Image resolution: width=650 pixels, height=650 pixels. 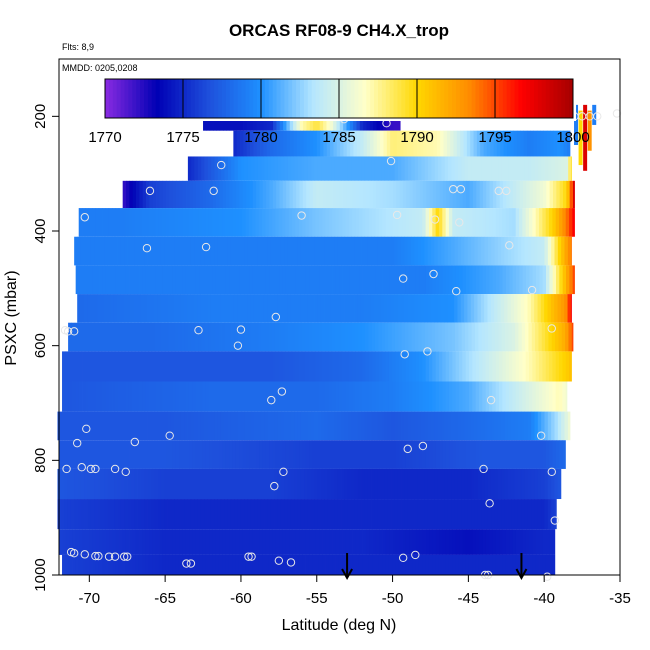 What do you see at coordinates (165, 598) in the screenshot?
I see `x-tick-label: -65` at bounding box center [165, 598].